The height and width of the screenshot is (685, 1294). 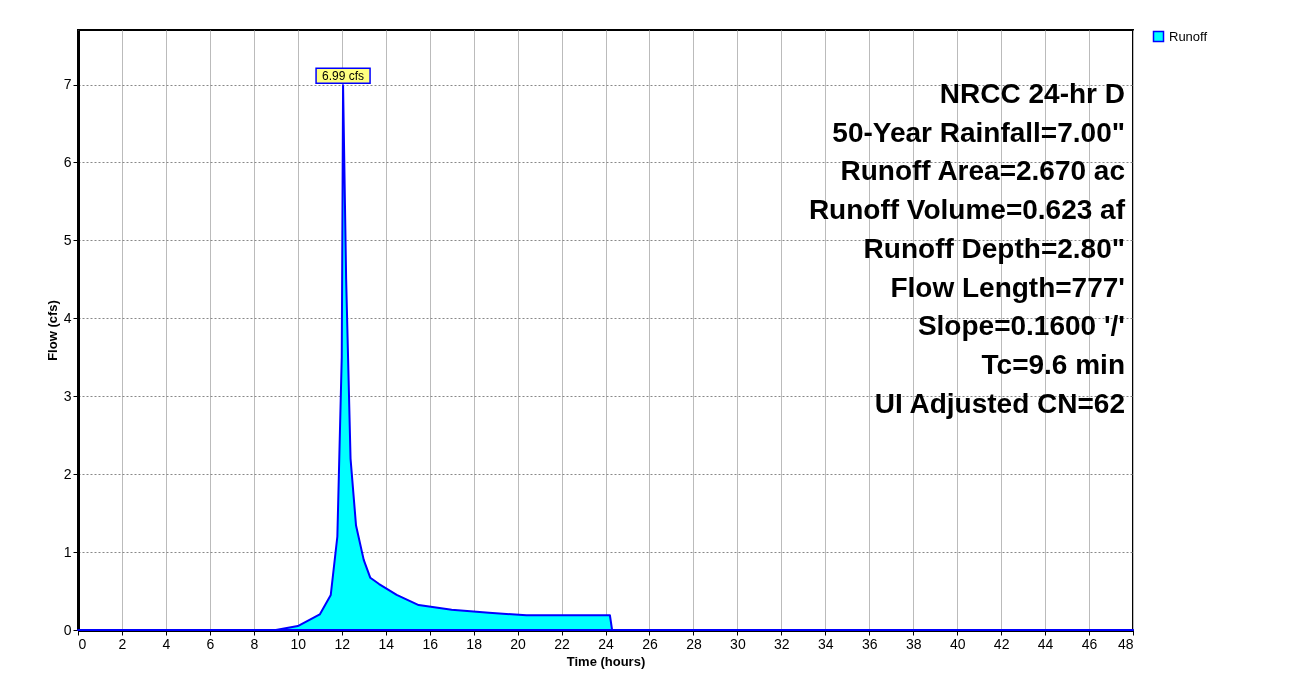 What do you see at coordinates (122, 643) in the screenshot?
I see `x-tick-label: 2` at bounding box center [122, 643].